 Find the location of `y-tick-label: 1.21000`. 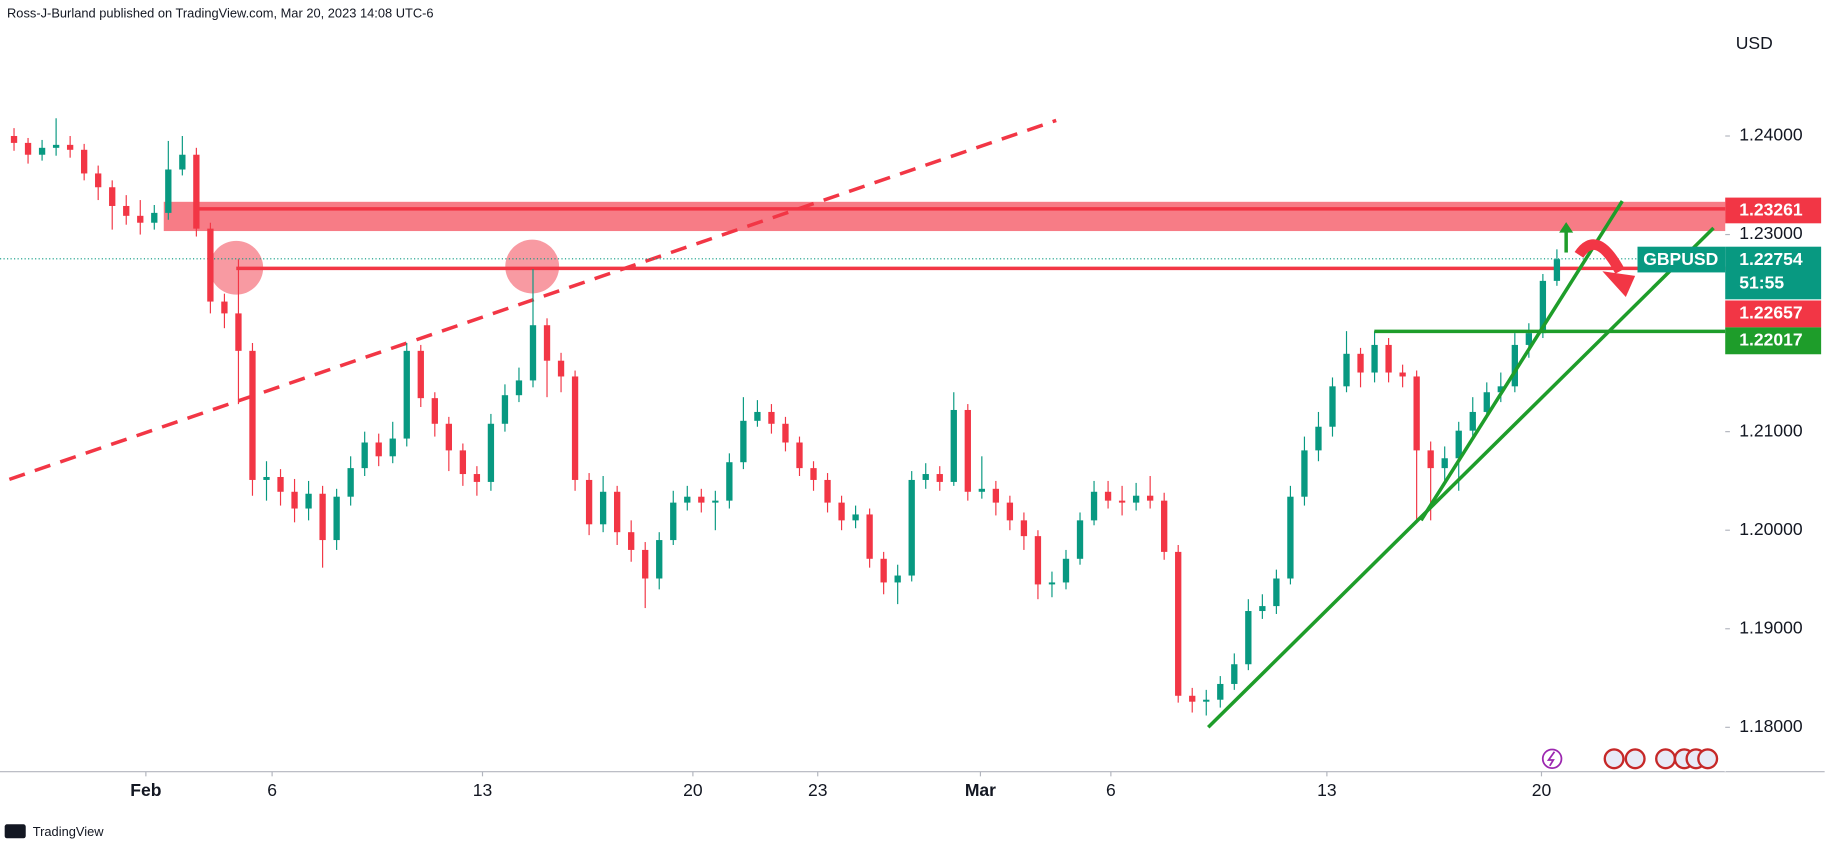

y-tick-label: 1.21000 is located at coordinates (1771, 430).